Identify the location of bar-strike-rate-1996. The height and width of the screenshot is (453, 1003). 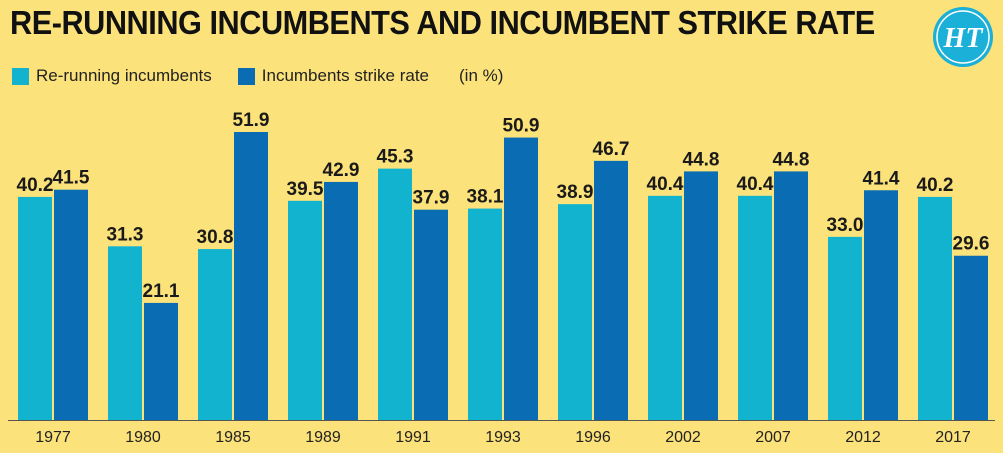
(611, 290).